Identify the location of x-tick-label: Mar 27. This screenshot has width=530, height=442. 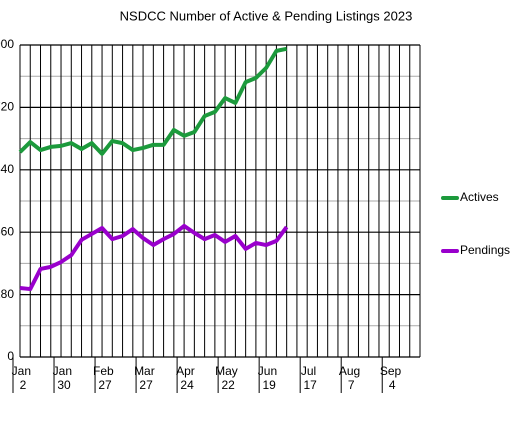
(146, 378).